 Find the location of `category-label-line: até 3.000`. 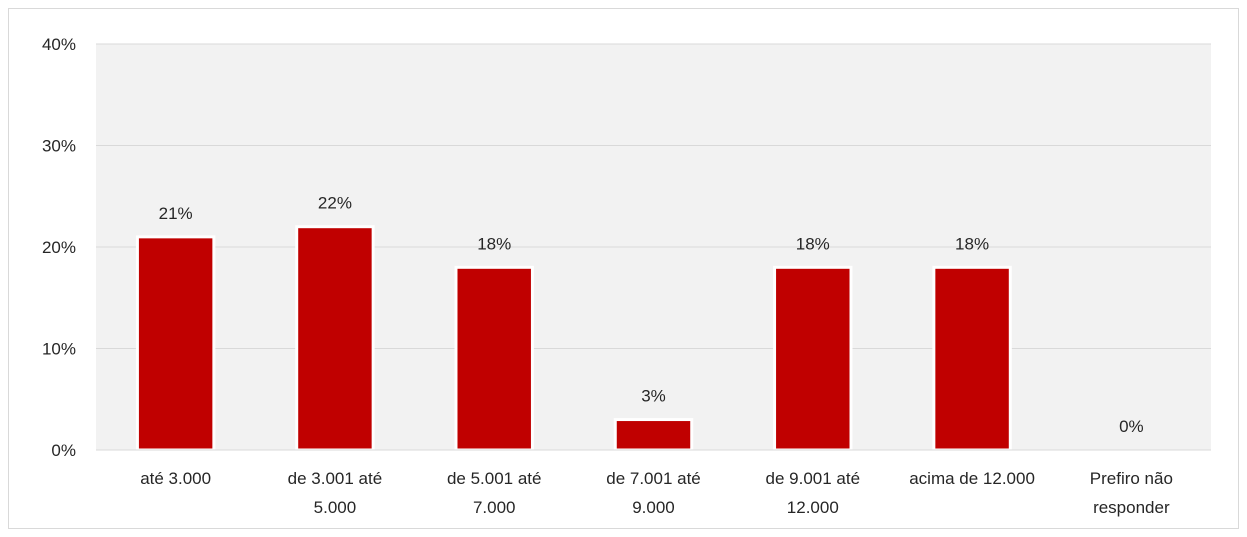

category-label-line: até 3.000 is located at coordinates (175, 478).